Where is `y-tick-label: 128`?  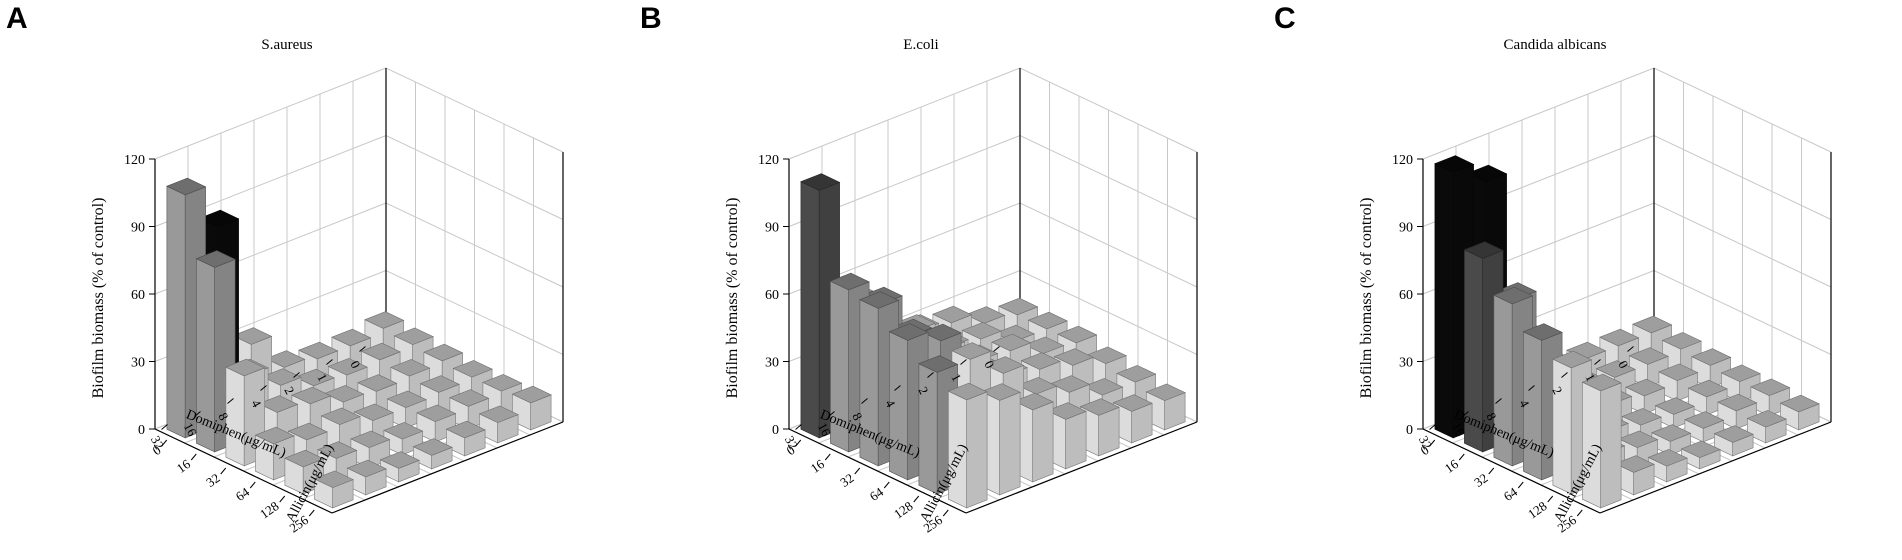
y-tick-label: 128 is located at coordinates (1537, 509).